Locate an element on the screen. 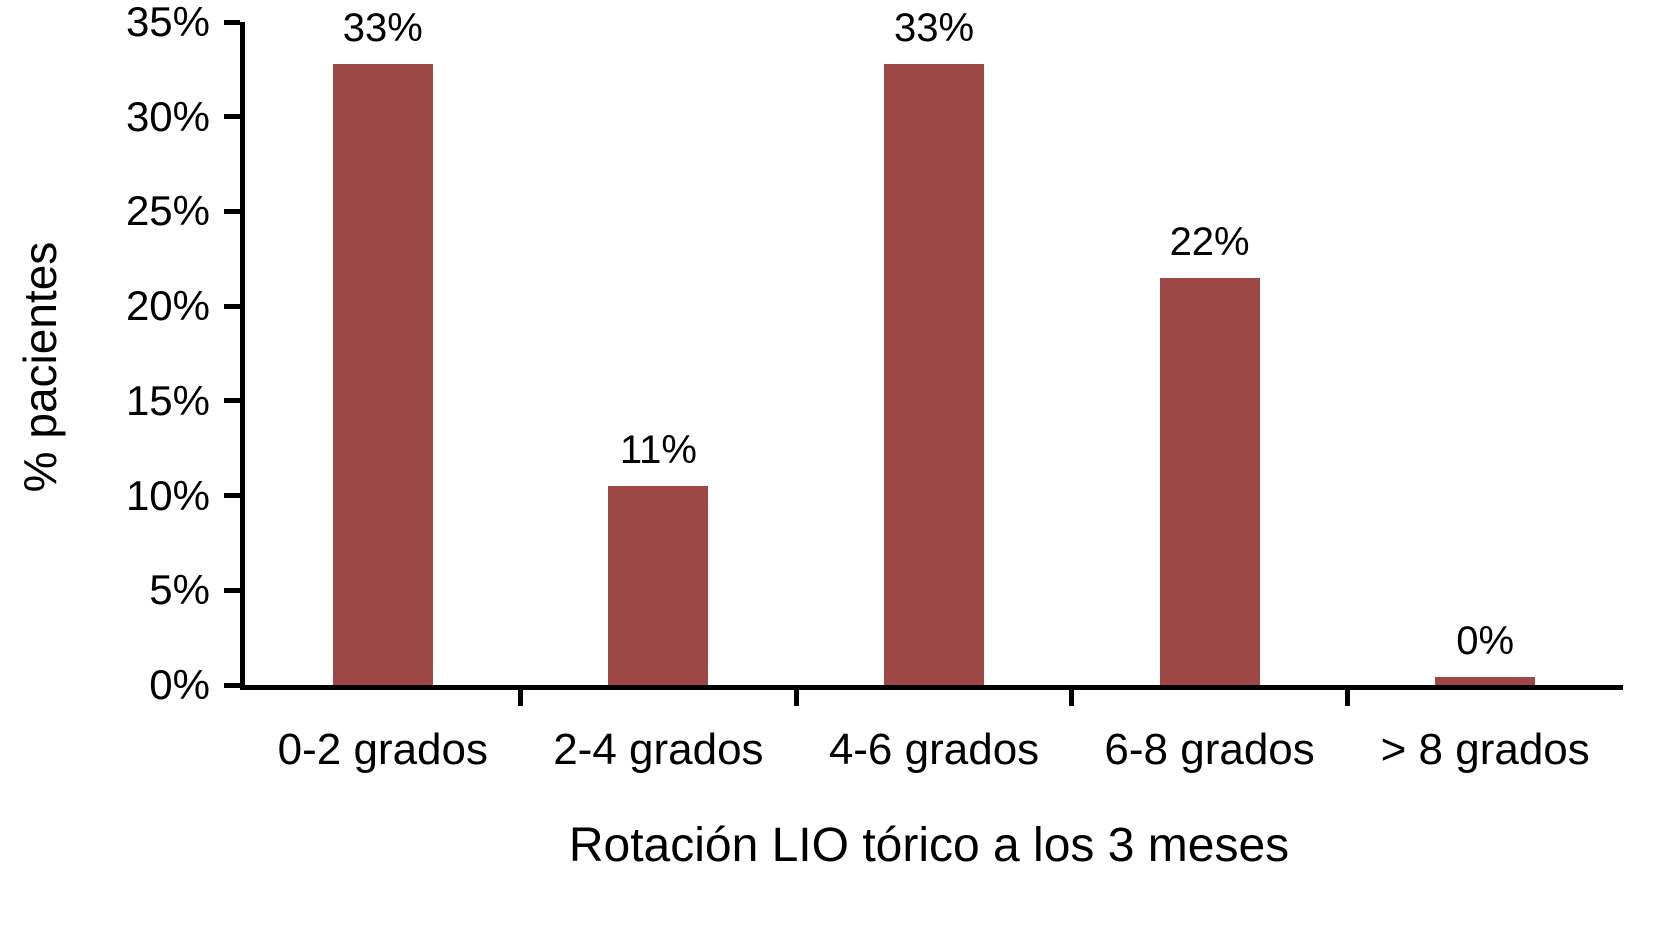  x-axis-title: Rotación LIO tórico a los 3 meses is located at coordinates (929, 845).